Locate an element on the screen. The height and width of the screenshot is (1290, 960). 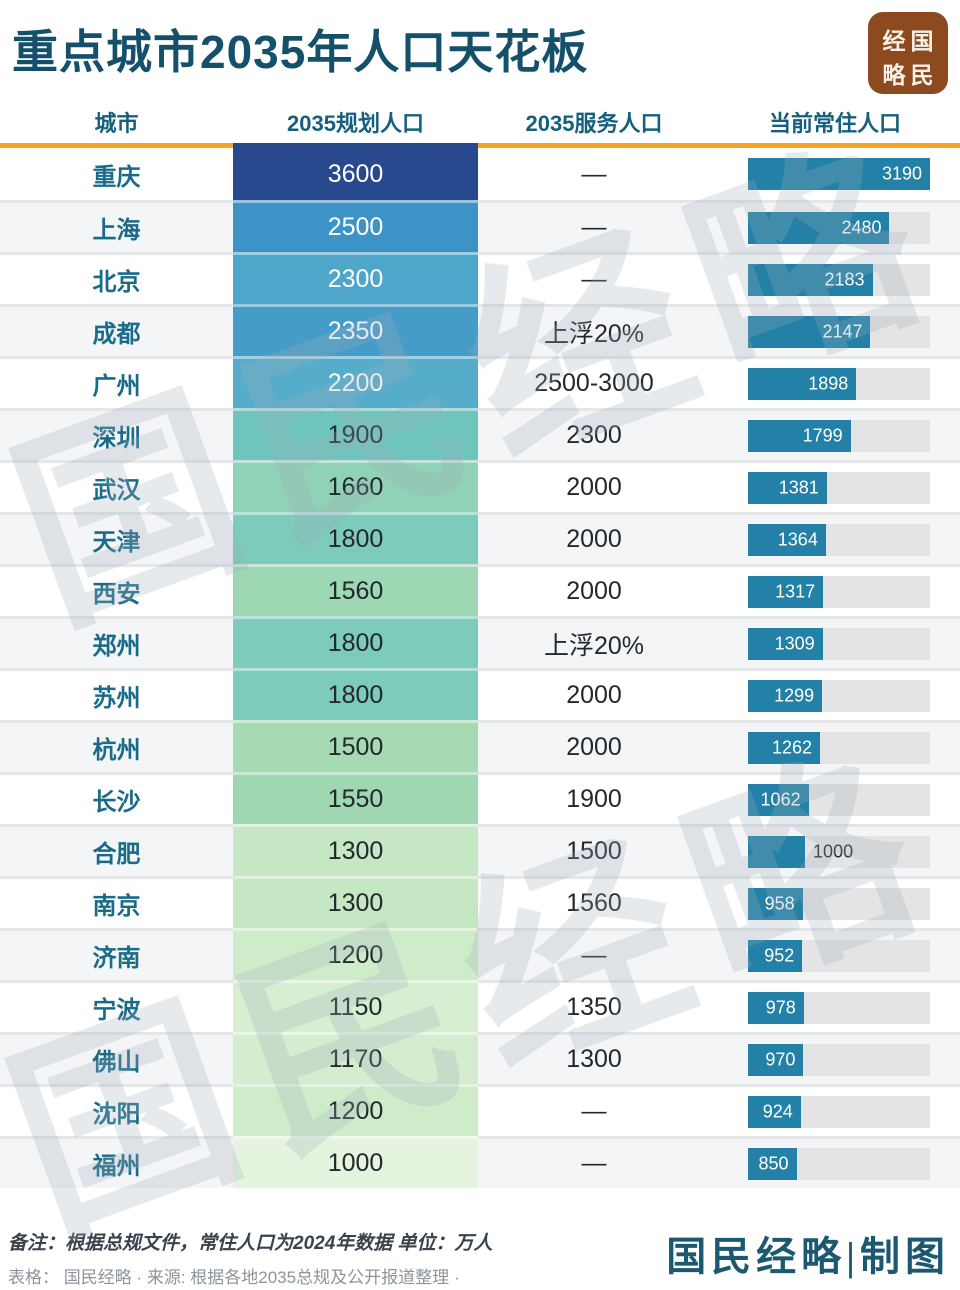
column-header-city: 城市 is located at coordinates (116, 123).